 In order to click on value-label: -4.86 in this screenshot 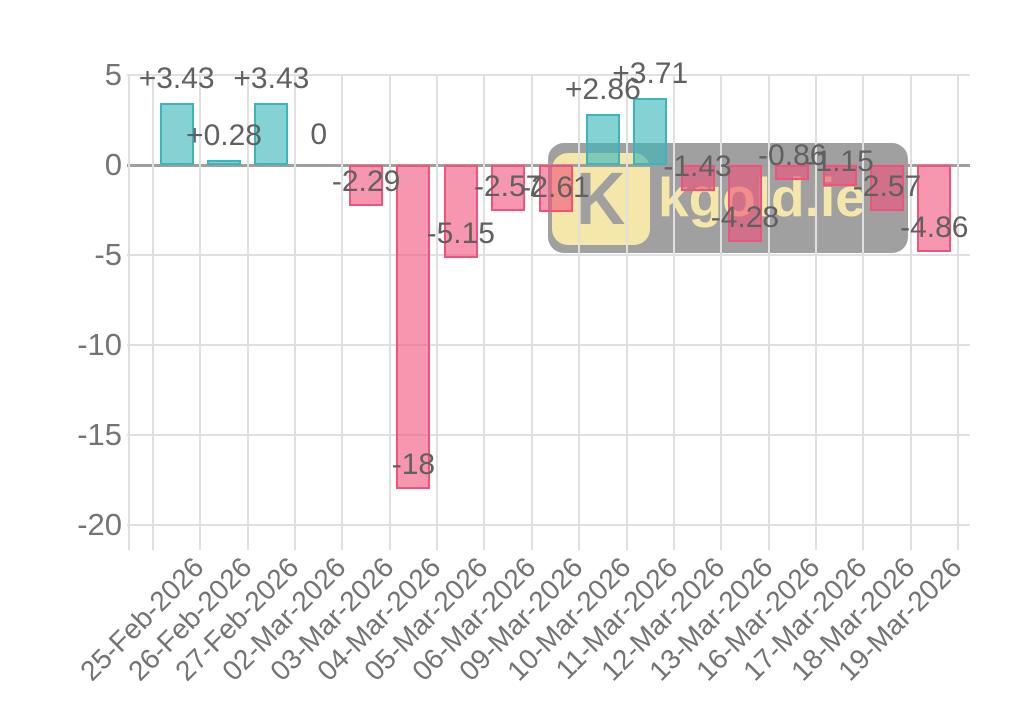, I will do `click(934, 228)`.